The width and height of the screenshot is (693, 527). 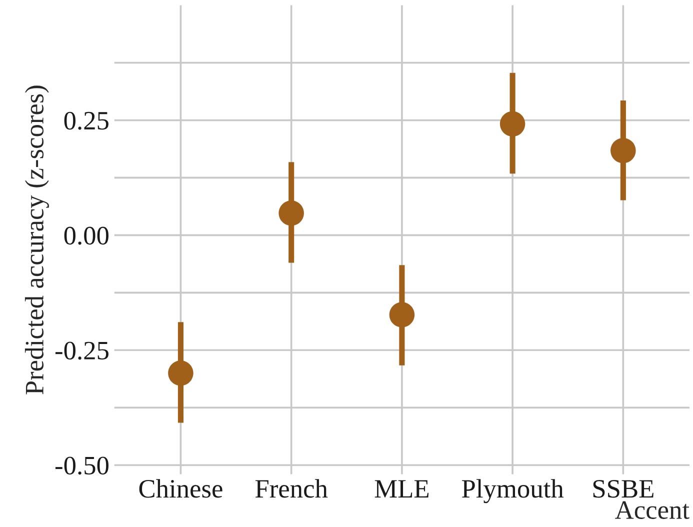 I want to click on x-tick-label: MLE, so click(x=401, y=489).